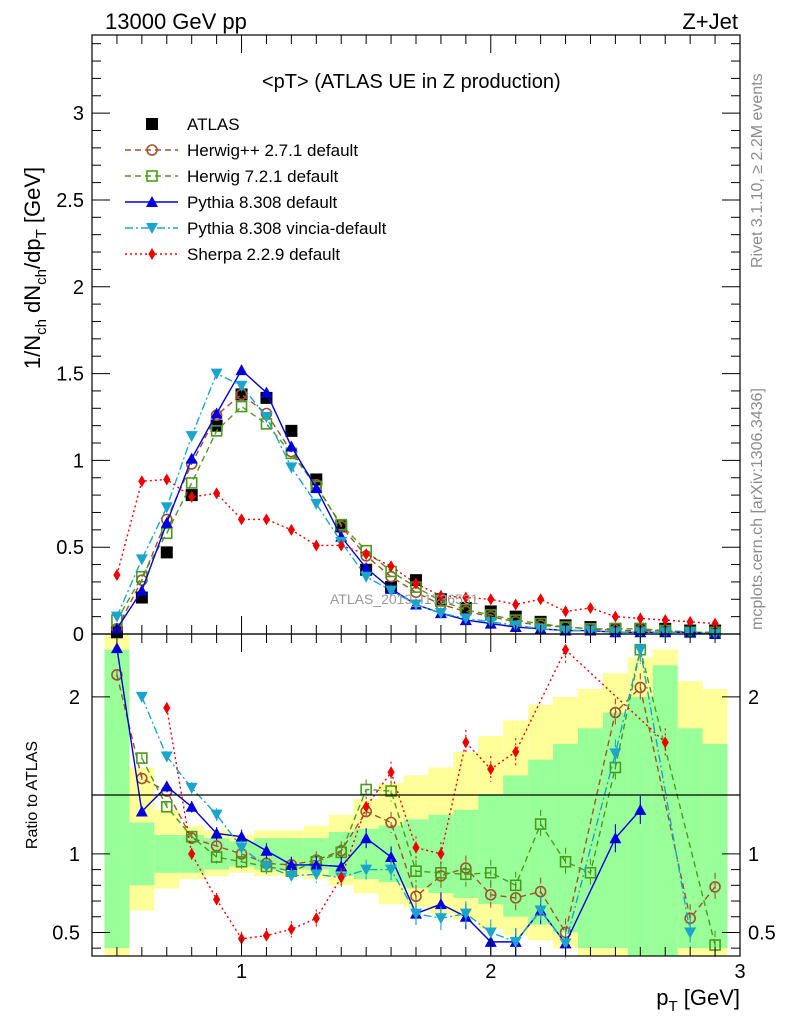  I want to click on chart-title-text: <pT> (ATLAS UE in Z production), so click(411, 82).